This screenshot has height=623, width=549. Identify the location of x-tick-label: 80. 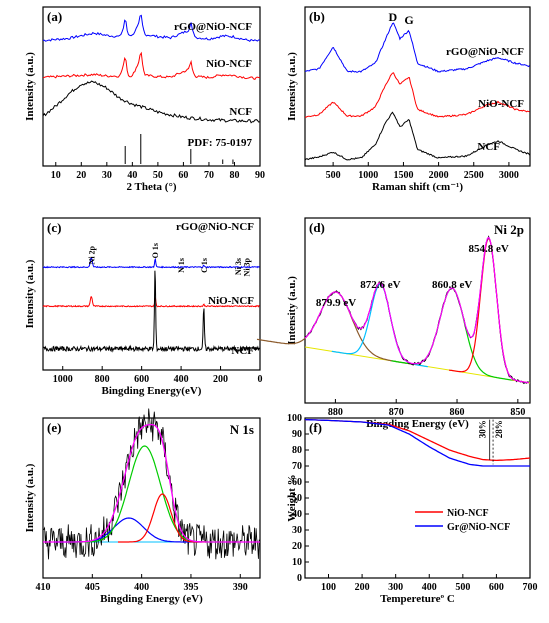
(234, 175).